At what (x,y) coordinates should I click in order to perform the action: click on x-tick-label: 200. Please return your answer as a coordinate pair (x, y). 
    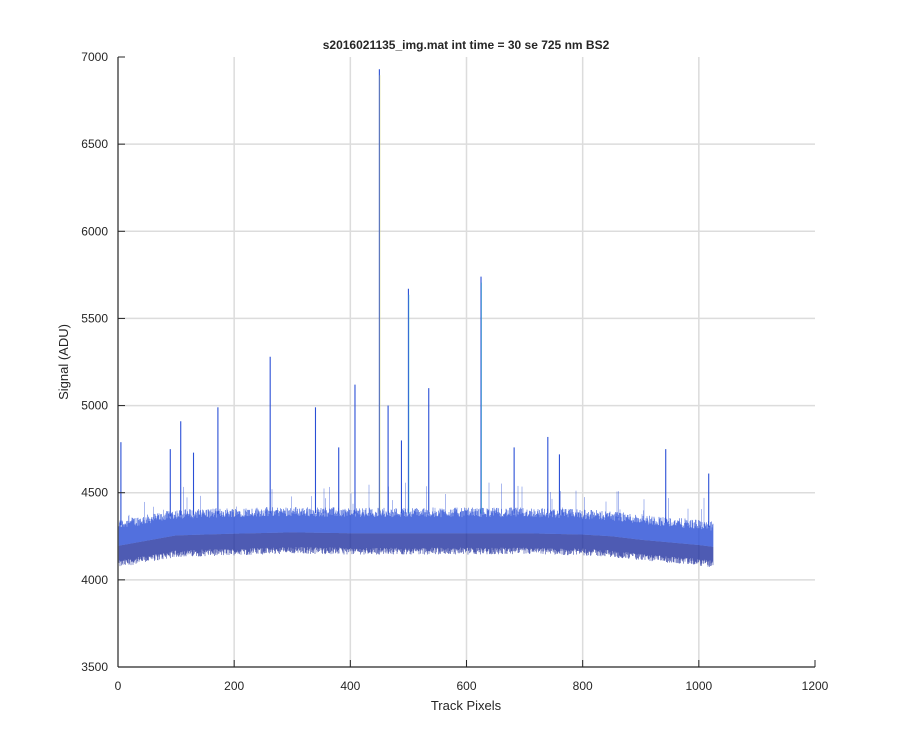
    Looking at the image, I should click on (234, 686).